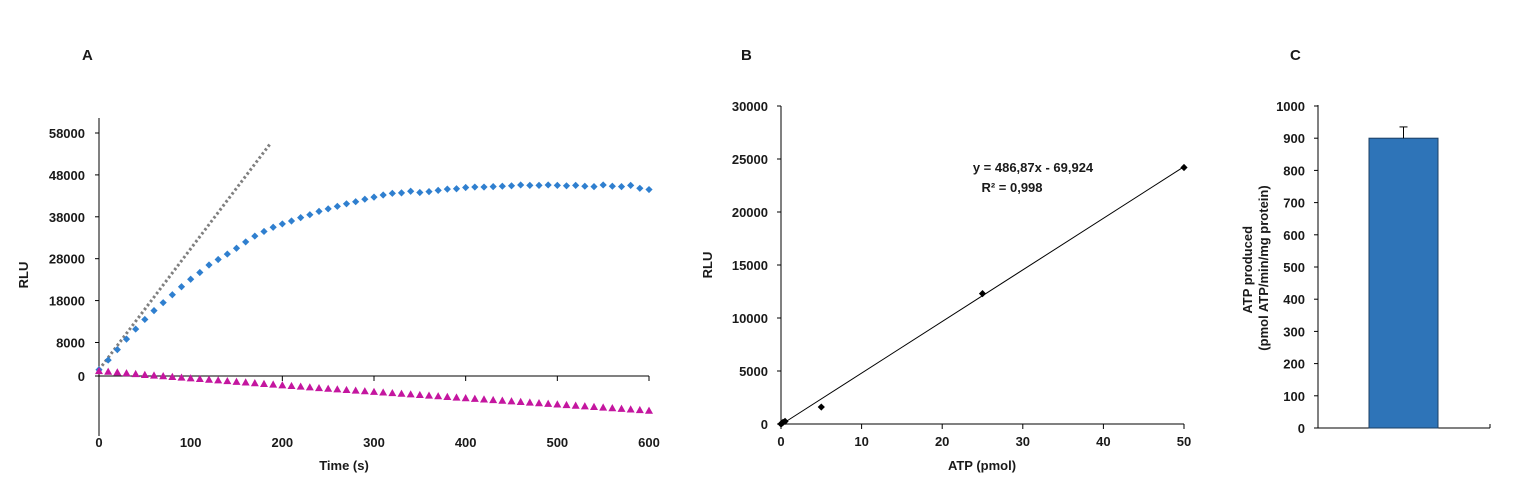 Image resolution: width=1519 pixels, height=493 pixels. I want to click on panel-a-y-tick-label: 18000, so click(67, 301).